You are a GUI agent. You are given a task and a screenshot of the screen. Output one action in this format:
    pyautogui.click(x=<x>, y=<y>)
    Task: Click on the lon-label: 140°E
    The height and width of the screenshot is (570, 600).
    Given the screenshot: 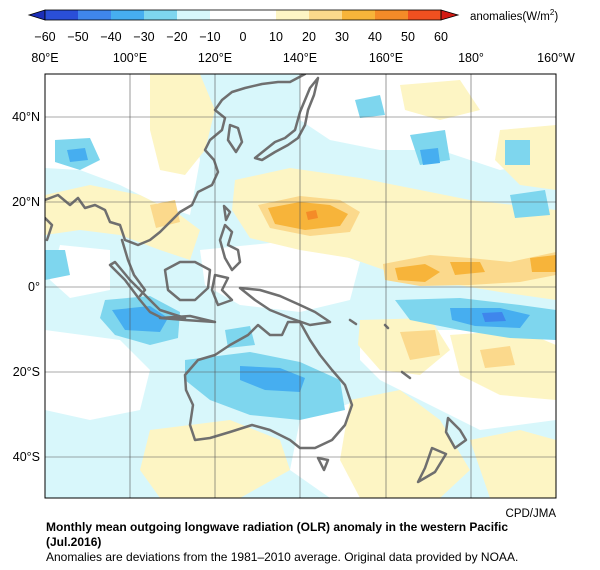 What is the action you would take?
    pyautogui.click(x=300, y=58)
    